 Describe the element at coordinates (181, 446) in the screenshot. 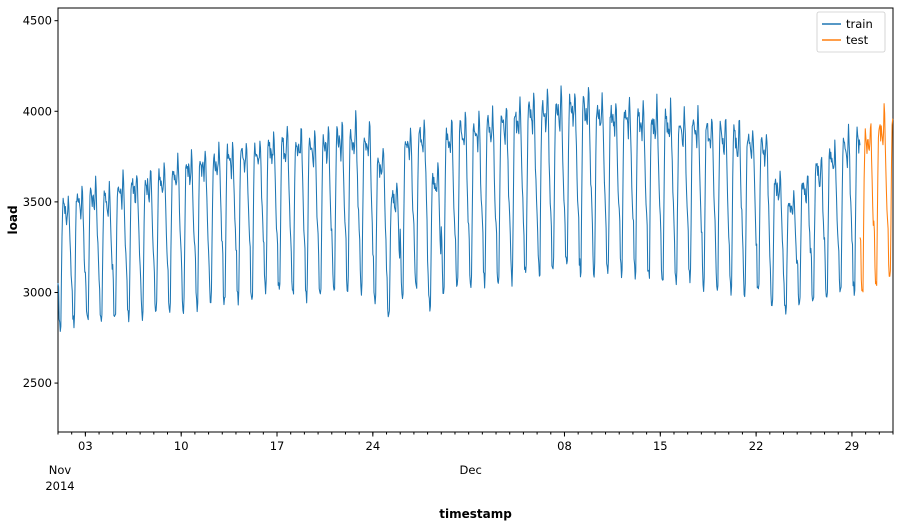

I see `x-tick-label: 10` at that location.